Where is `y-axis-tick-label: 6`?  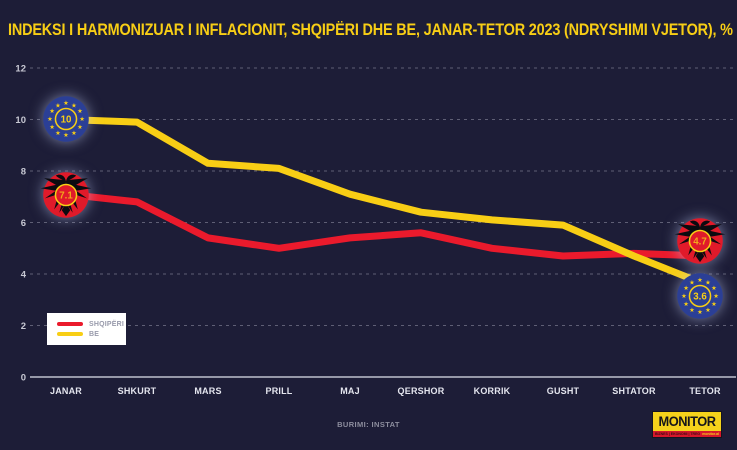 y-axis-tick-label: 6 is located at coordinates (23, 223).